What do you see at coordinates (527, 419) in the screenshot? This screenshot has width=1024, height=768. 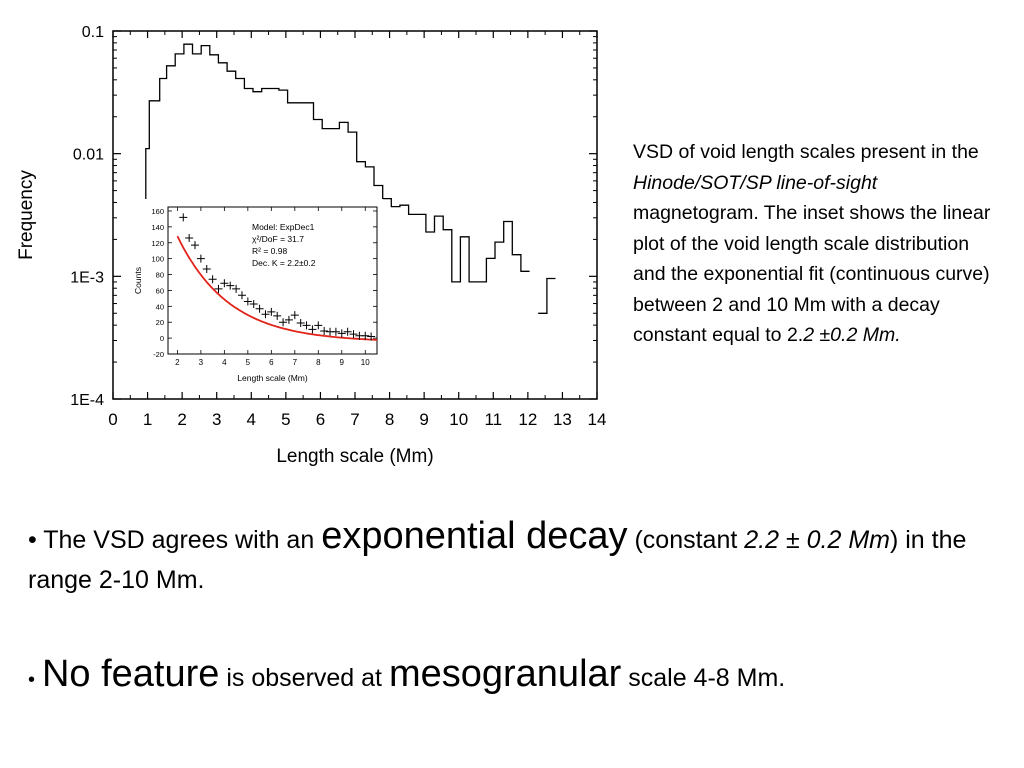 I see `x-tick-label: 12` at bounding box center [527, 419].